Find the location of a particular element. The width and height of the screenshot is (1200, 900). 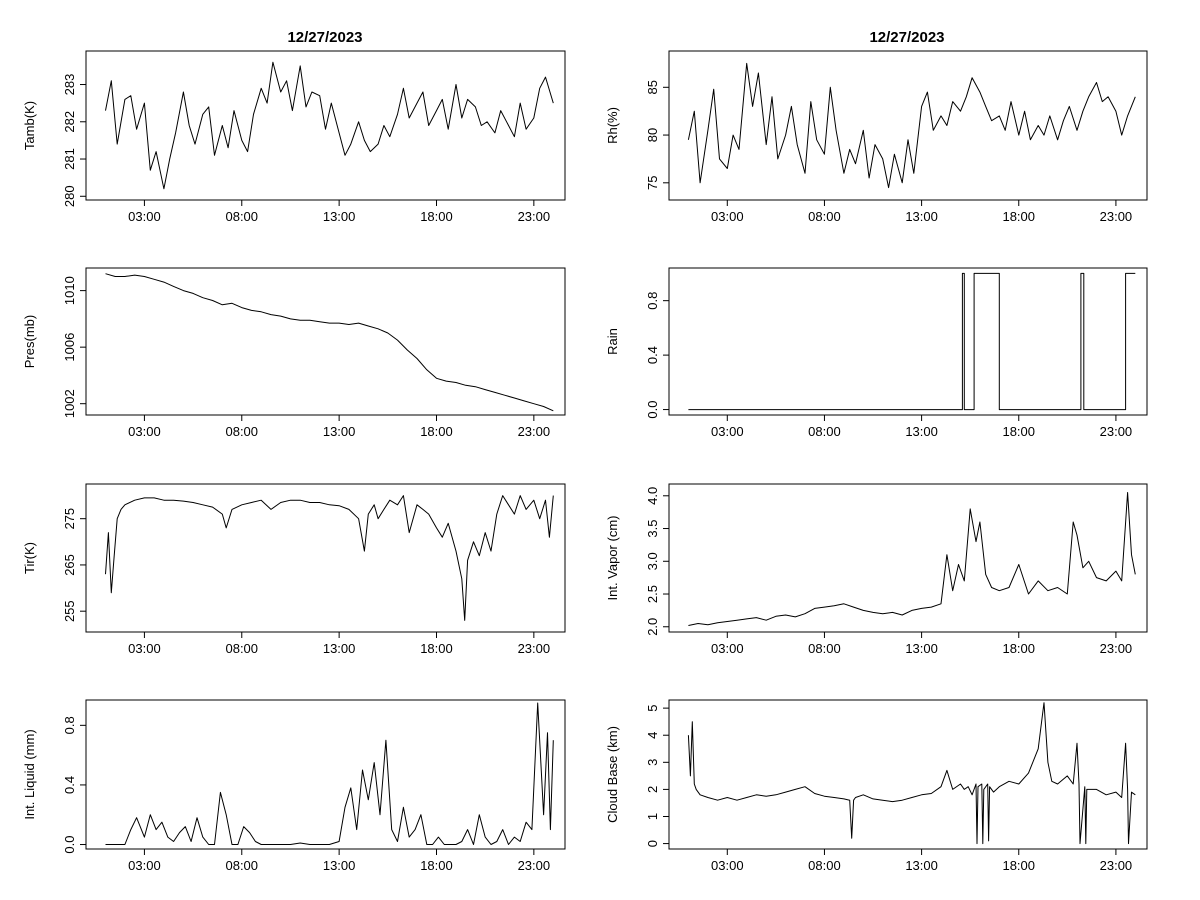

cloudbase-y-tick-label: 0 is located at coordinates (652, 843).